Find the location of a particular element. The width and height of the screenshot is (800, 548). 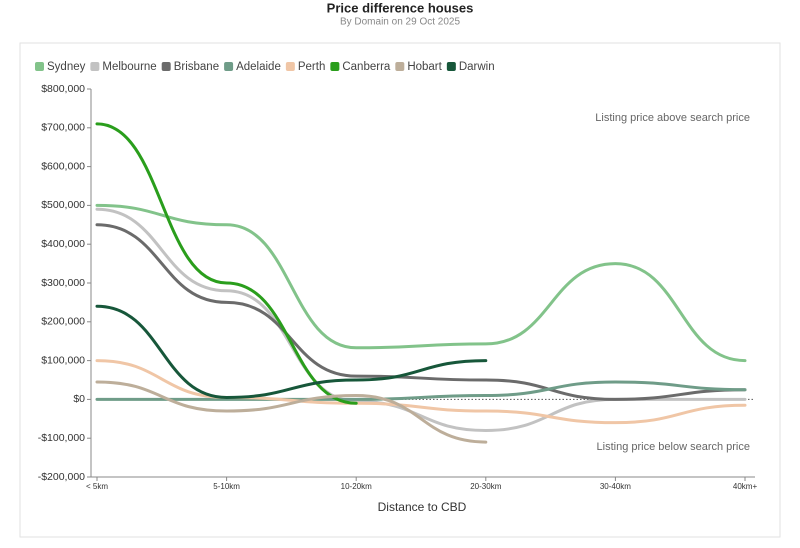

legend-label: Perth is located at coordinates (312, 67).